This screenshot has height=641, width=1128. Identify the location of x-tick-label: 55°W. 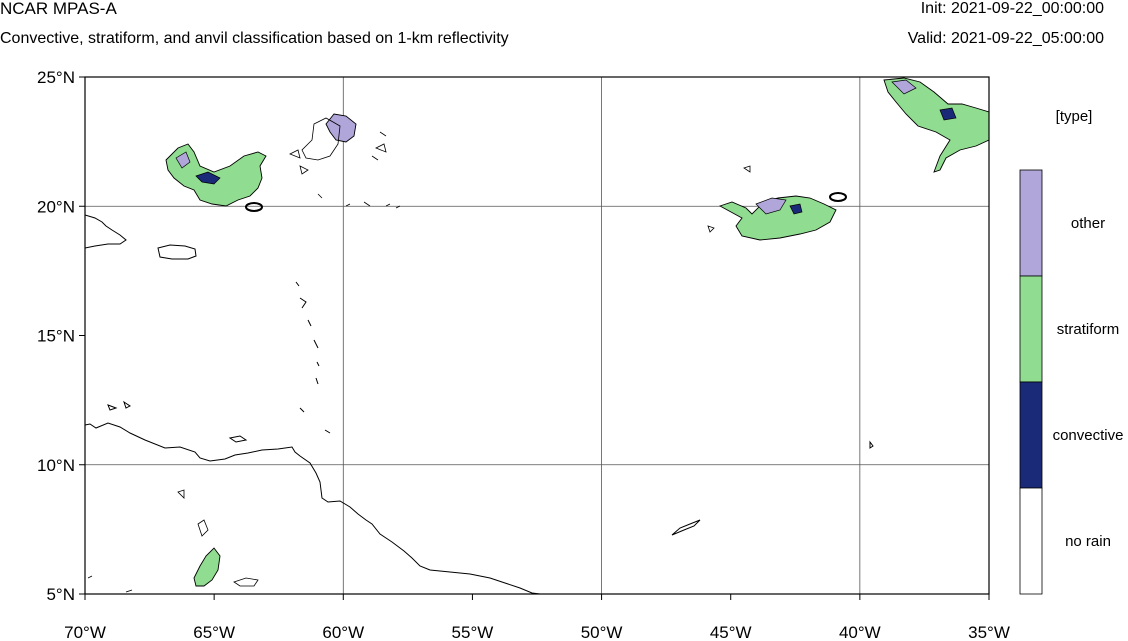
(473, 632).